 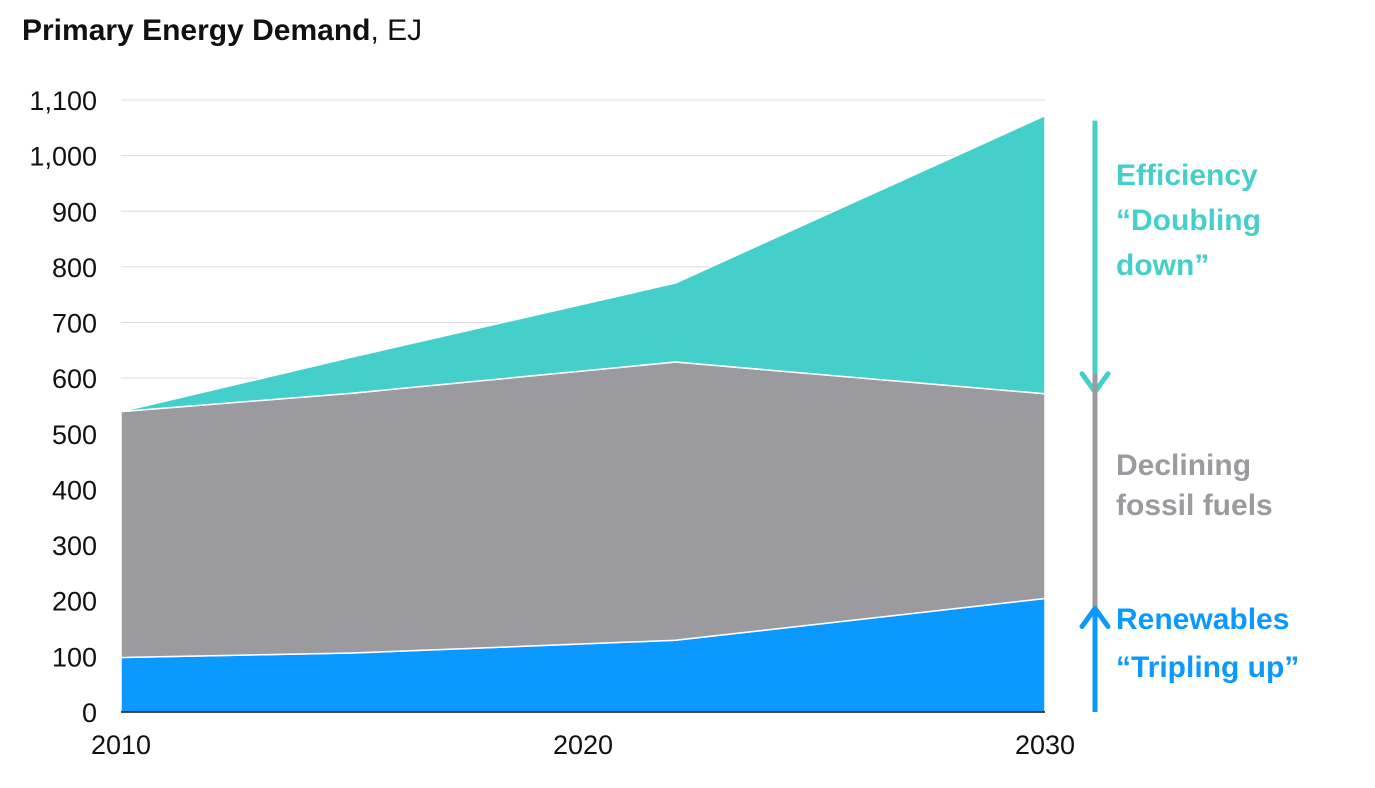 What do you see at coordinates (1187, 175) in the screenshot?
I see `efficiency-annotation-label: Efficiency` at bounding box center [1187, 175].